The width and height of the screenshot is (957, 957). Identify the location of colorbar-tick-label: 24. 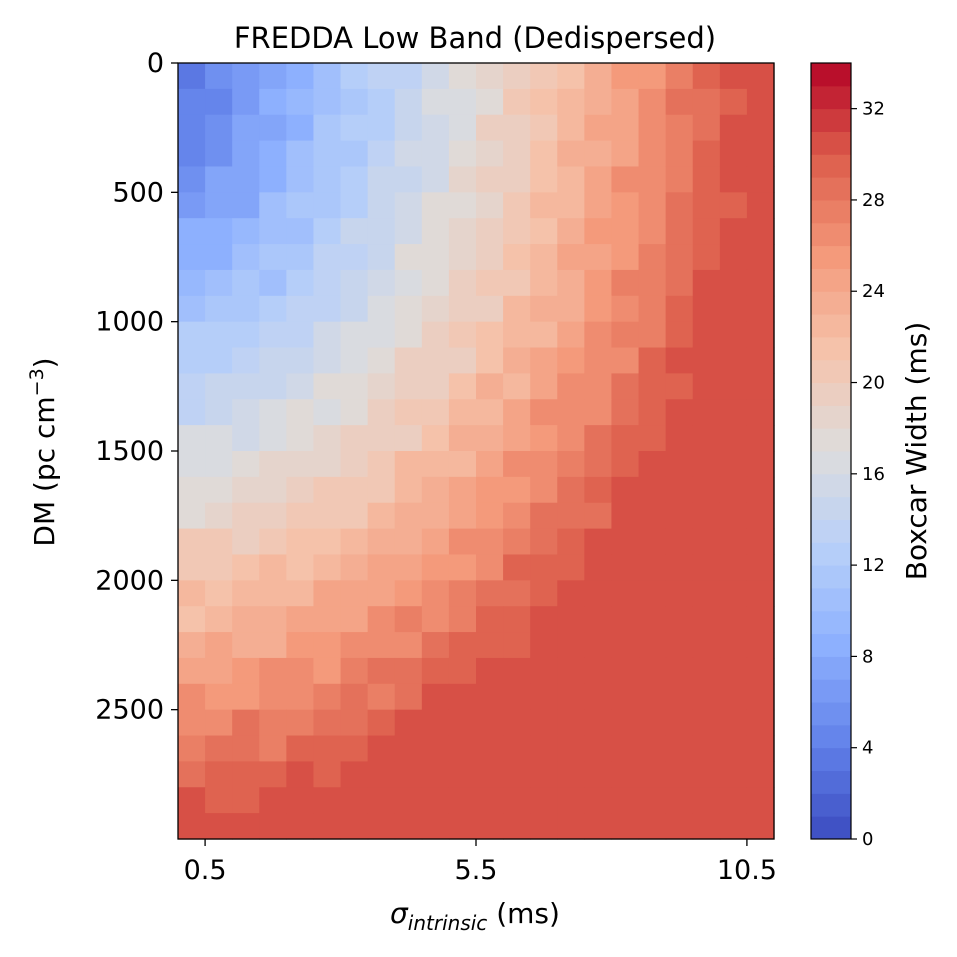
(873, 291).